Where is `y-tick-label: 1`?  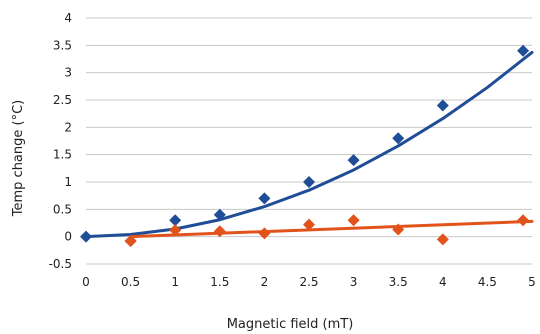 y-tick-label: 1 is located at coordinates (68, 182).